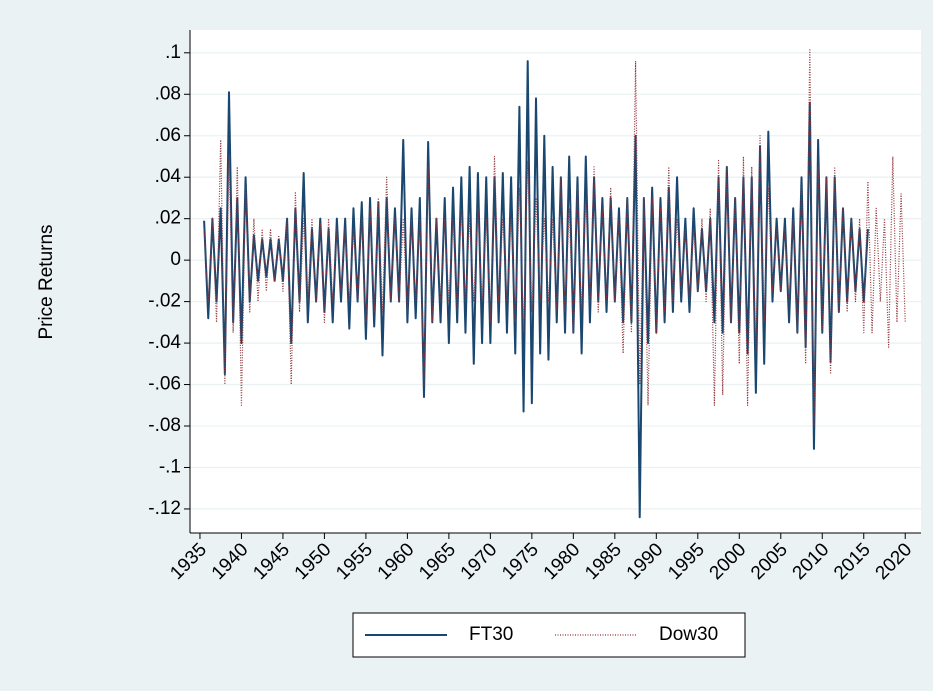 The width and height of the screenshot is (933, 691). Describe the element at coordinates (175, 259) in the screenshot. I see `y-tick-label: 0` at that location.